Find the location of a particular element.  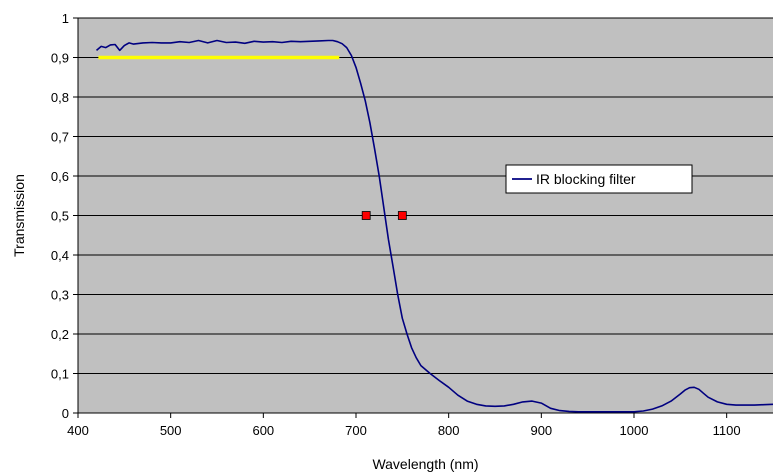

x-tick-labels: 400 500 600 700 800 900 1000 1100 is located at coordinates (404, 430).